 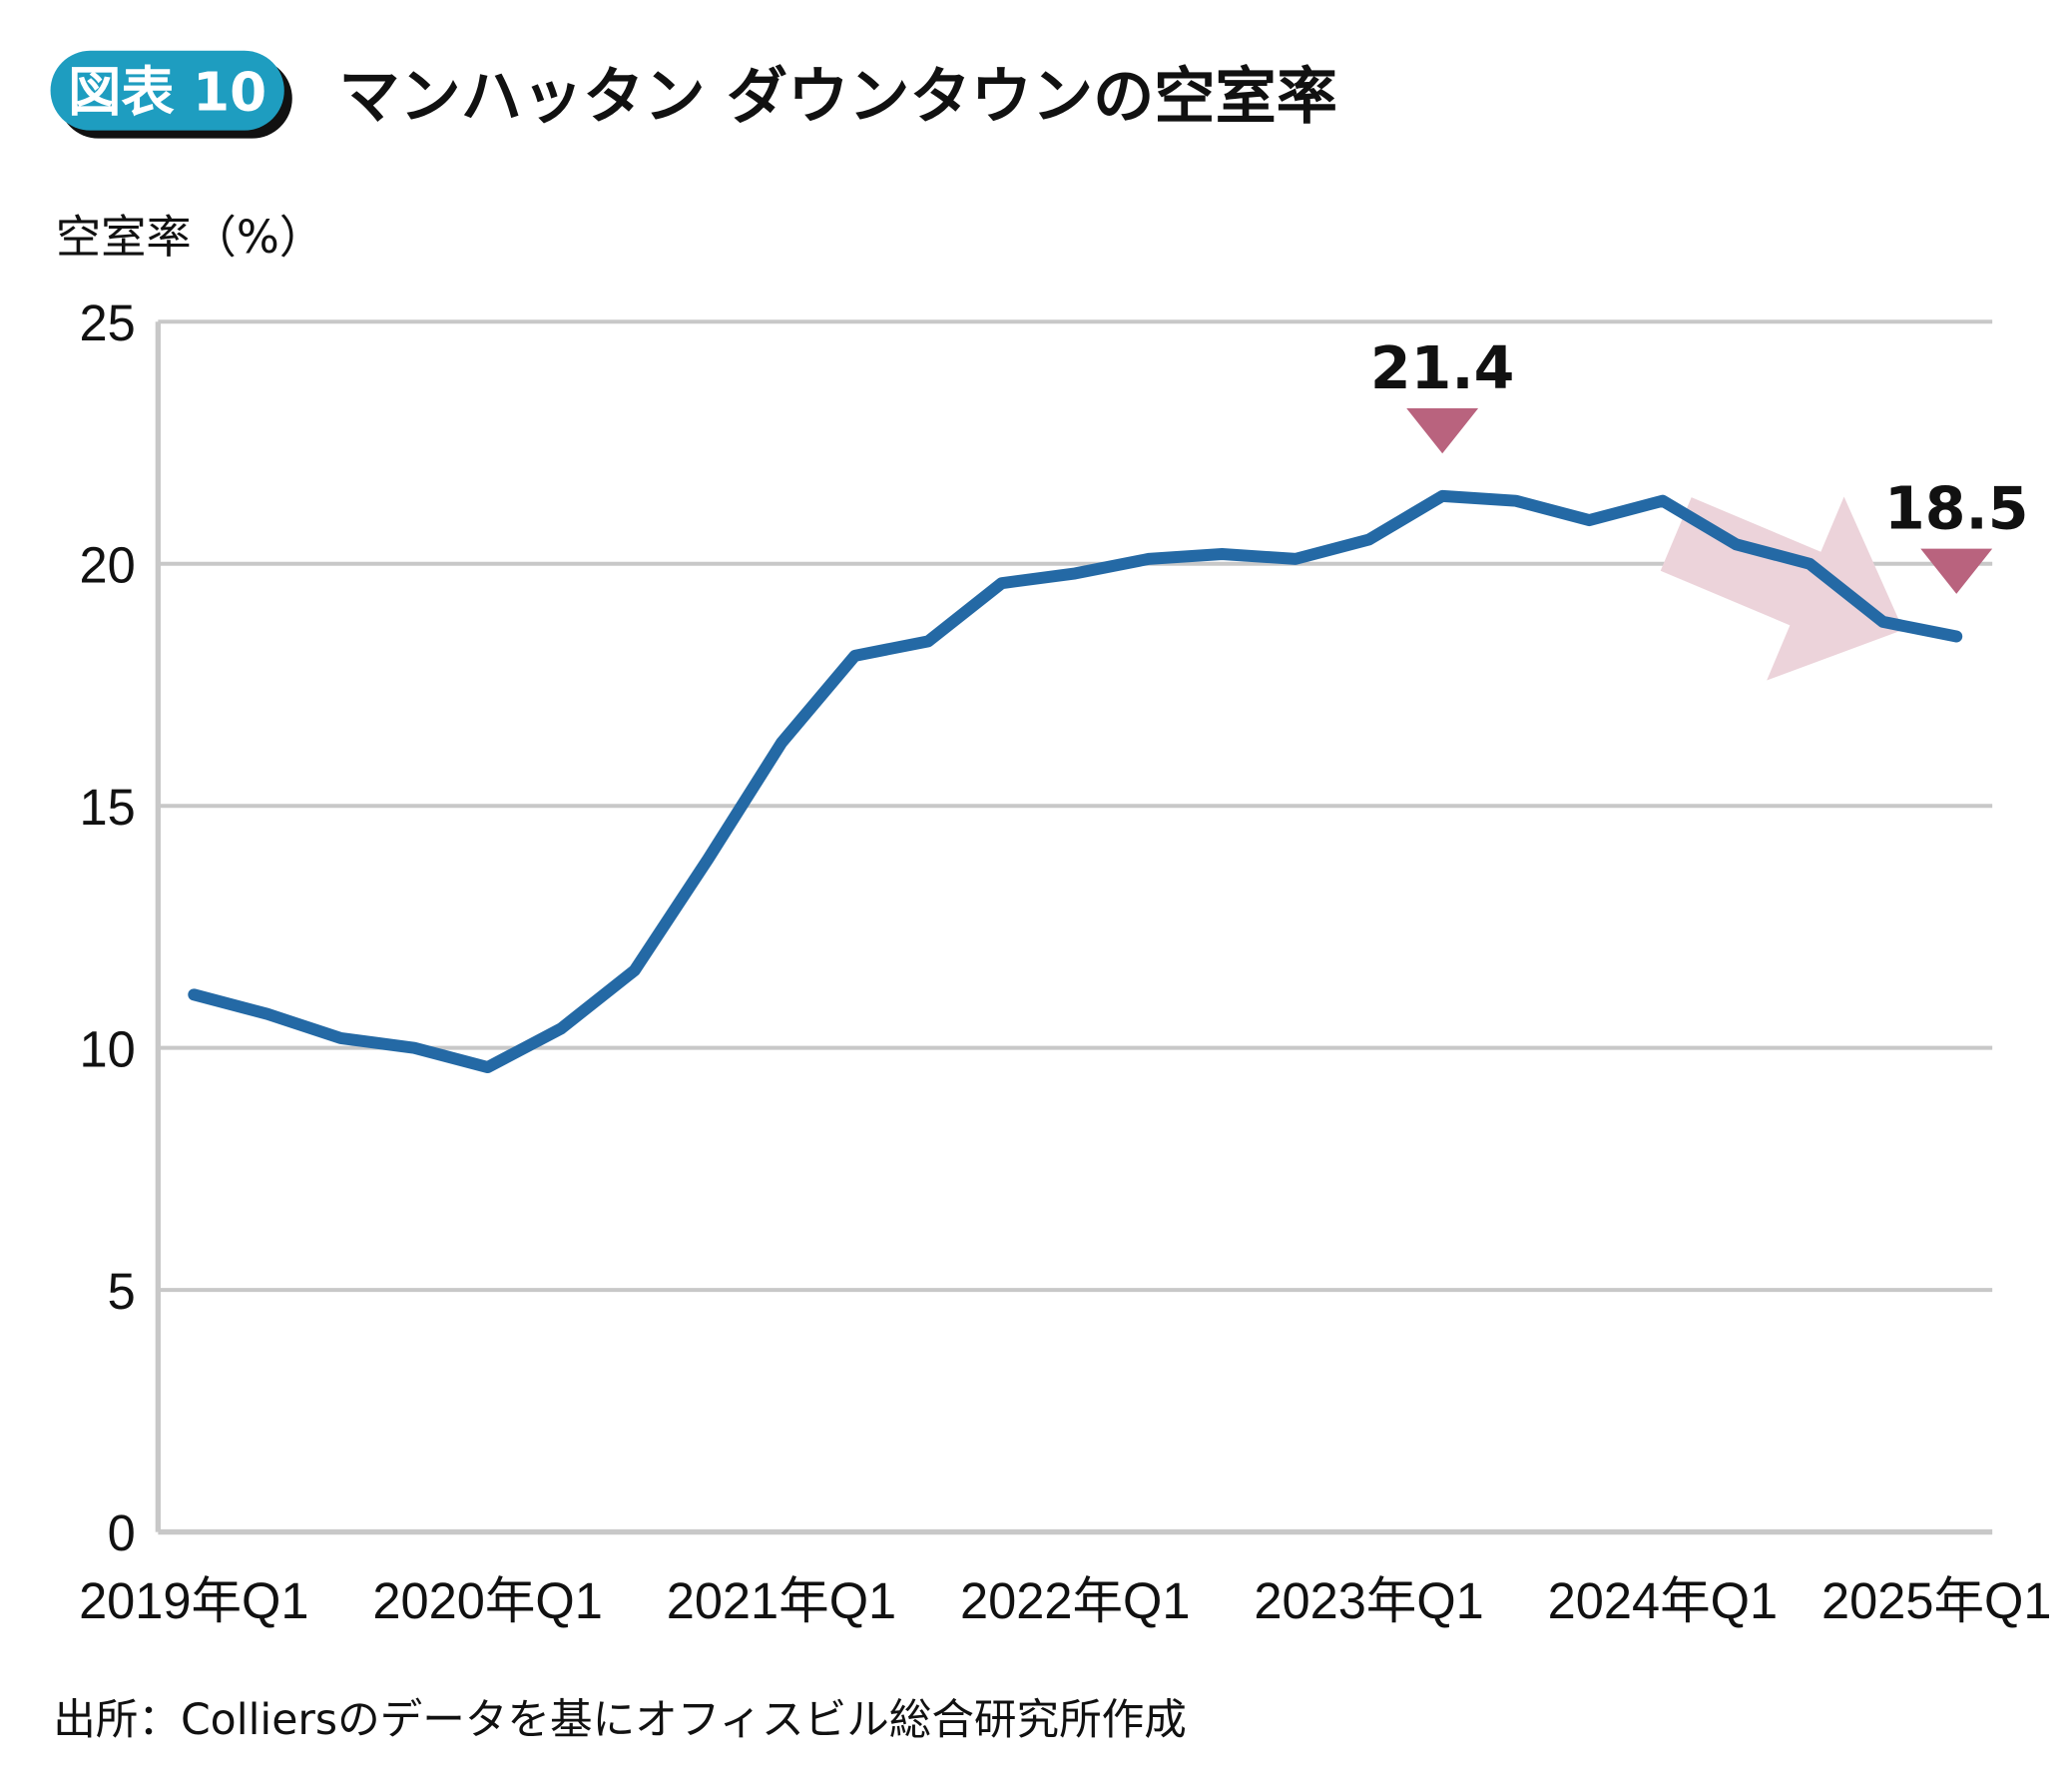 I want to click on x-tick-label: 2023年Q1, so click(x=1369, y=1601).